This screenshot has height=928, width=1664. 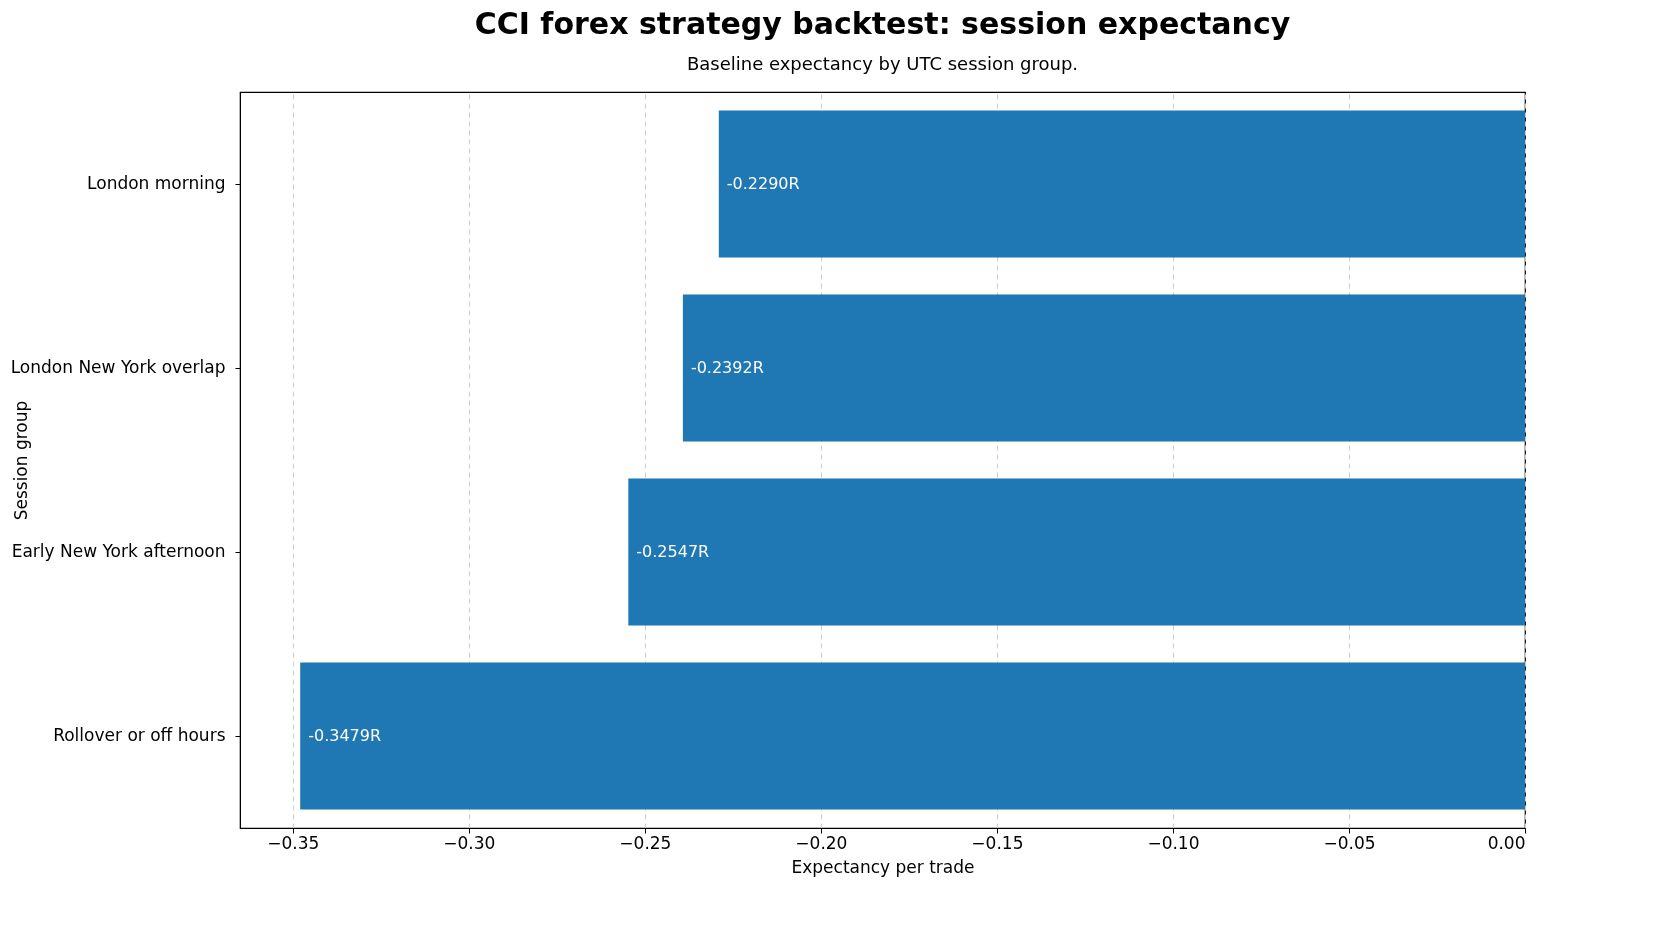 What do you see at coordinates (1173, 842) in the screenshot?
I see `x-tick-label: −0.10` at bounding box center [1173, 842].